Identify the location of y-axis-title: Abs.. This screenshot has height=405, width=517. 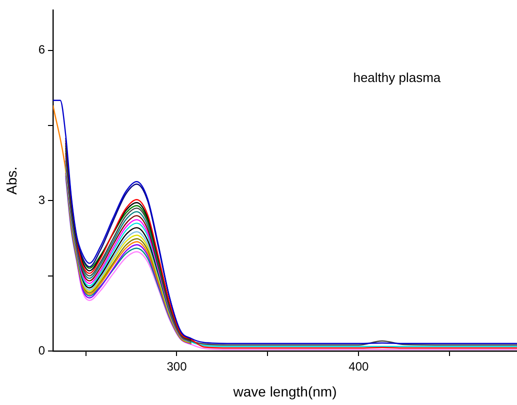
(11, 180).